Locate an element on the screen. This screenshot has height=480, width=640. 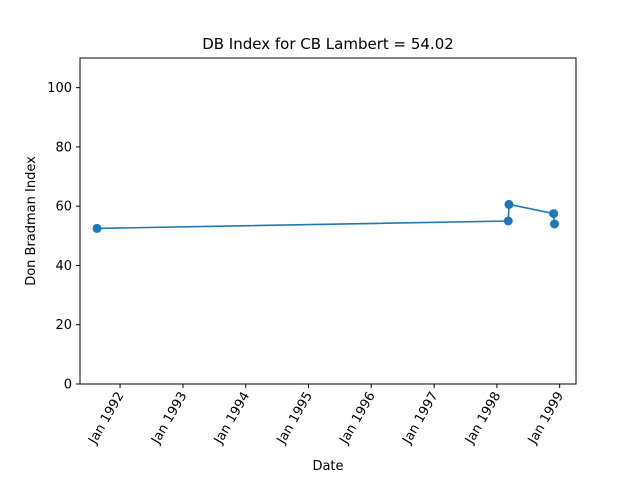
series-line is located at coordinates (326, 216).